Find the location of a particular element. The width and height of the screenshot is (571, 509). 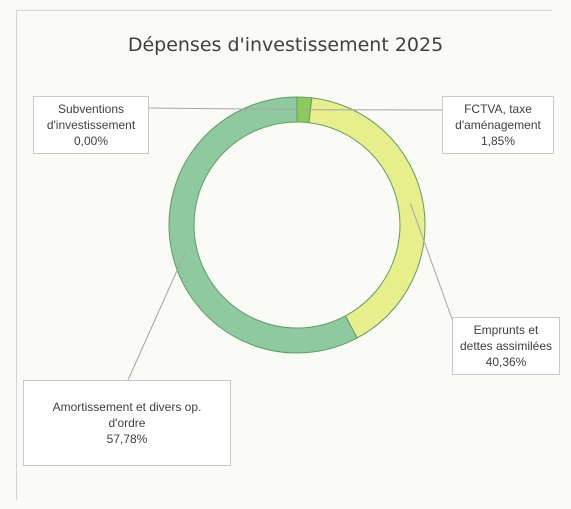

frame-border-left is located at coordinates (16, 255).